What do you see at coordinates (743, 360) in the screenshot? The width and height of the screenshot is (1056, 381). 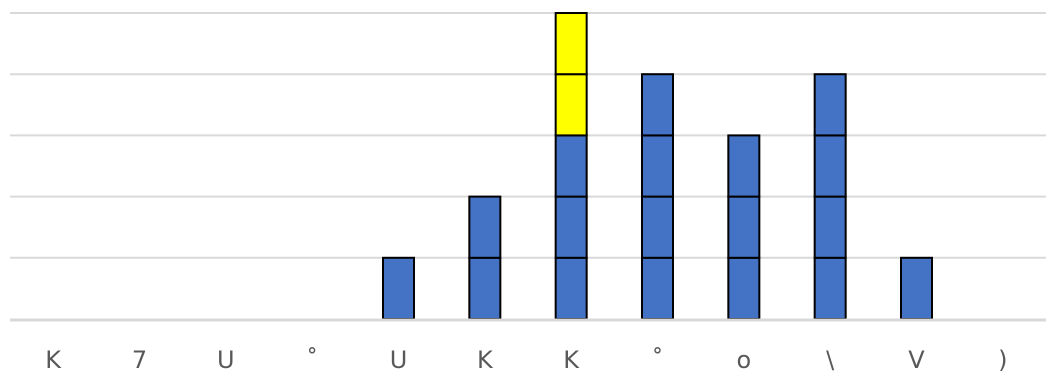 I see `x-tick-label: o` at bounding box center [743, 360].